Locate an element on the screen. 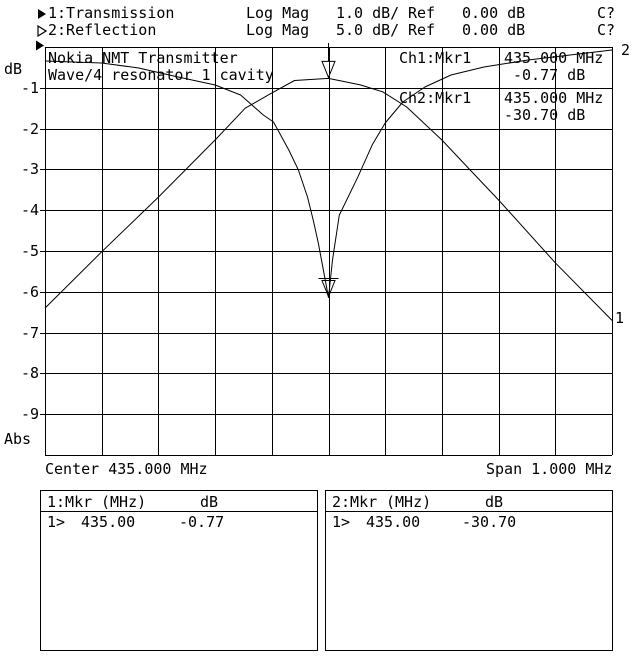  marker-table-1-freq-unit: (MHz) is located at coordinates (124, 502).